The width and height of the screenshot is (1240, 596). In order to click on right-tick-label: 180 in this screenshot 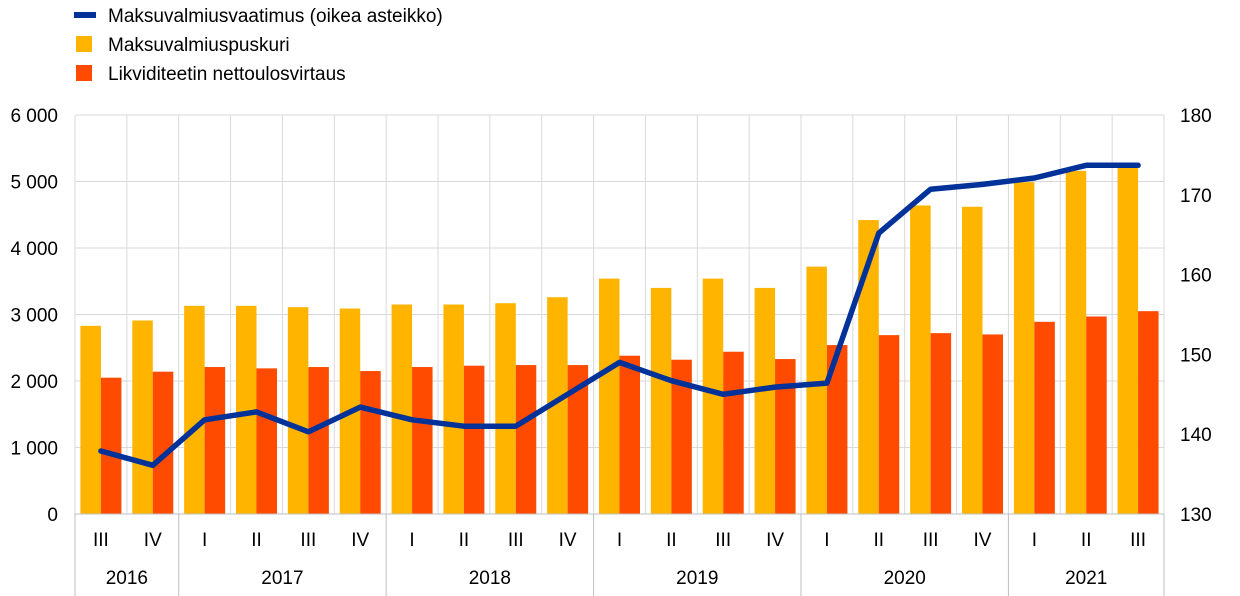, I will do `click(1196, 116)`.